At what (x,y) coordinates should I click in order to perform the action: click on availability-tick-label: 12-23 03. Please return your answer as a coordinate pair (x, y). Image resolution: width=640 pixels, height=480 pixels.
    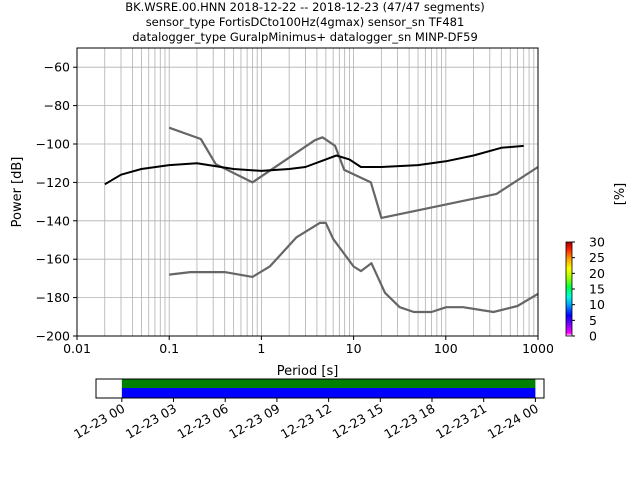
    Looking at the image, I should click on (151, 421).